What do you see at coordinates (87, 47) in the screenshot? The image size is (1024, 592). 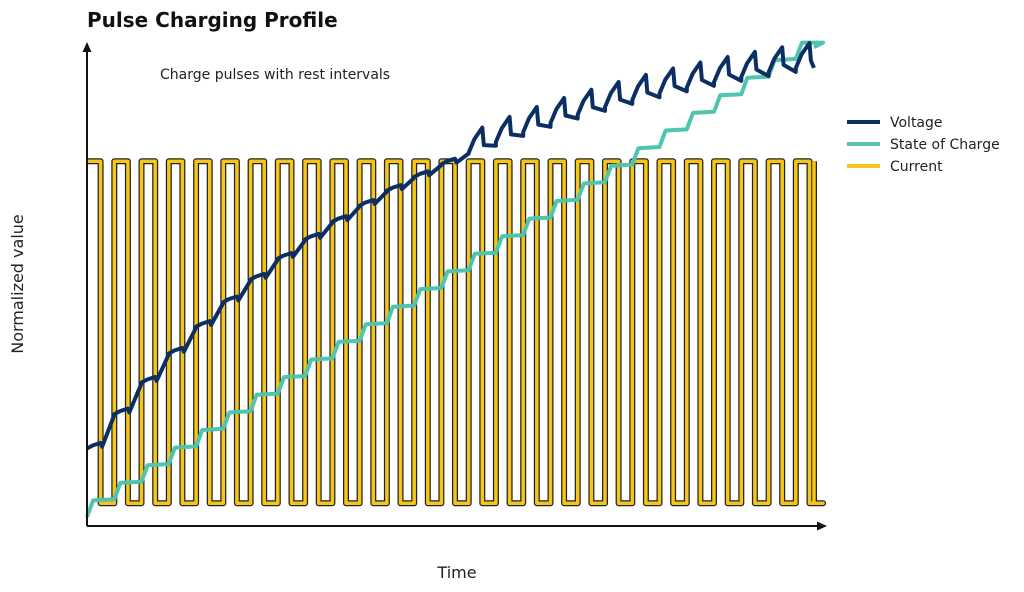 I see `y-axis-arrow` at bounding box center [87, 47].